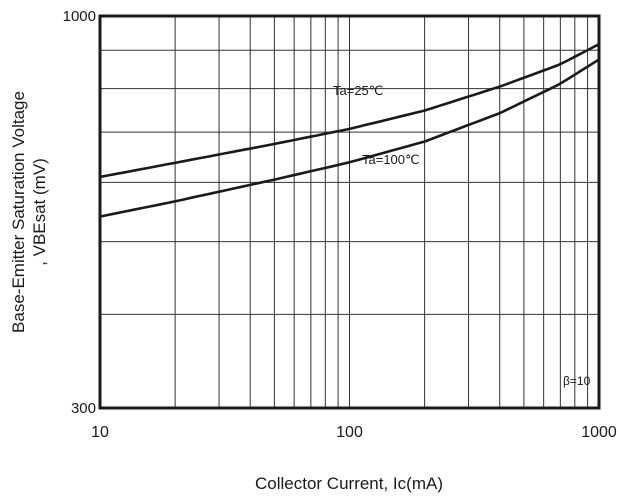 This screenshot has width=618, height=498. I want to click on x-tick-label: 10, so click(100, 432).